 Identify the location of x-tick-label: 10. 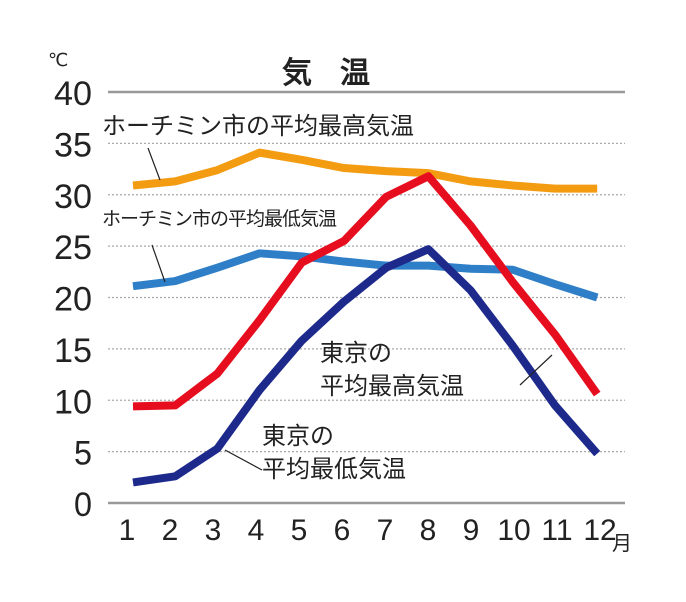
(513, 530).